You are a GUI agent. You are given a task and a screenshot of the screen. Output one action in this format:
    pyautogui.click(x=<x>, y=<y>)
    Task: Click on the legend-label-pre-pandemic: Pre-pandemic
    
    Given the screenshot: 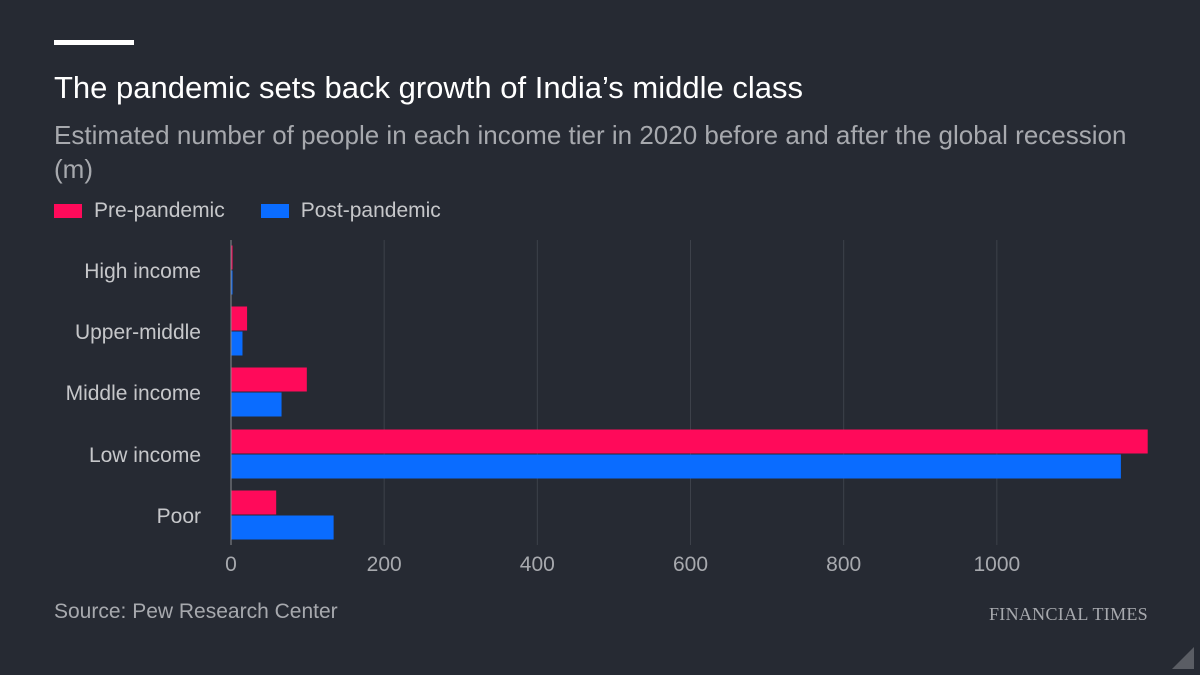 What is the action you would take?
    pyautogui.click(x=159, y=210)
    